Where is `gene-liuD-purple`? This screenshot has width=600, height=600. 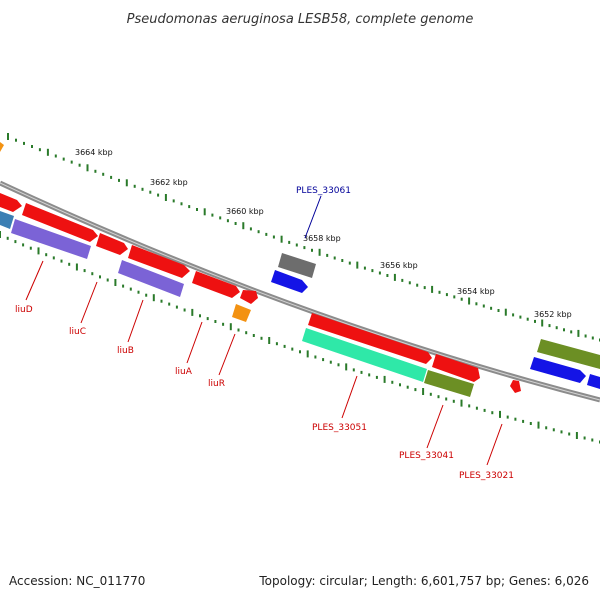 gene-liuD-purple is located at coordinates (51, 239).